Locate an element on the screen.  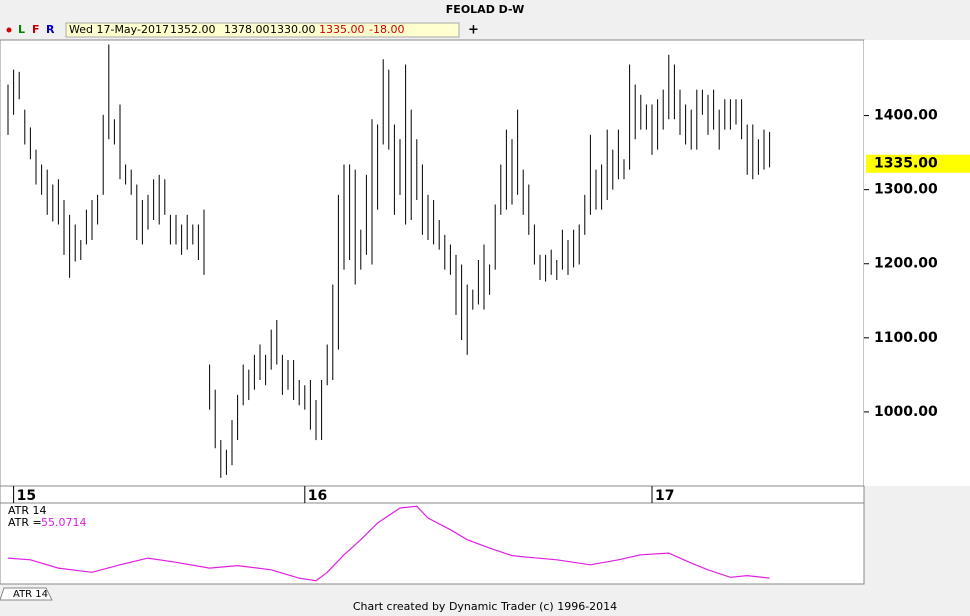
x-tick-label: 17 is located at coordinates (664, 496).